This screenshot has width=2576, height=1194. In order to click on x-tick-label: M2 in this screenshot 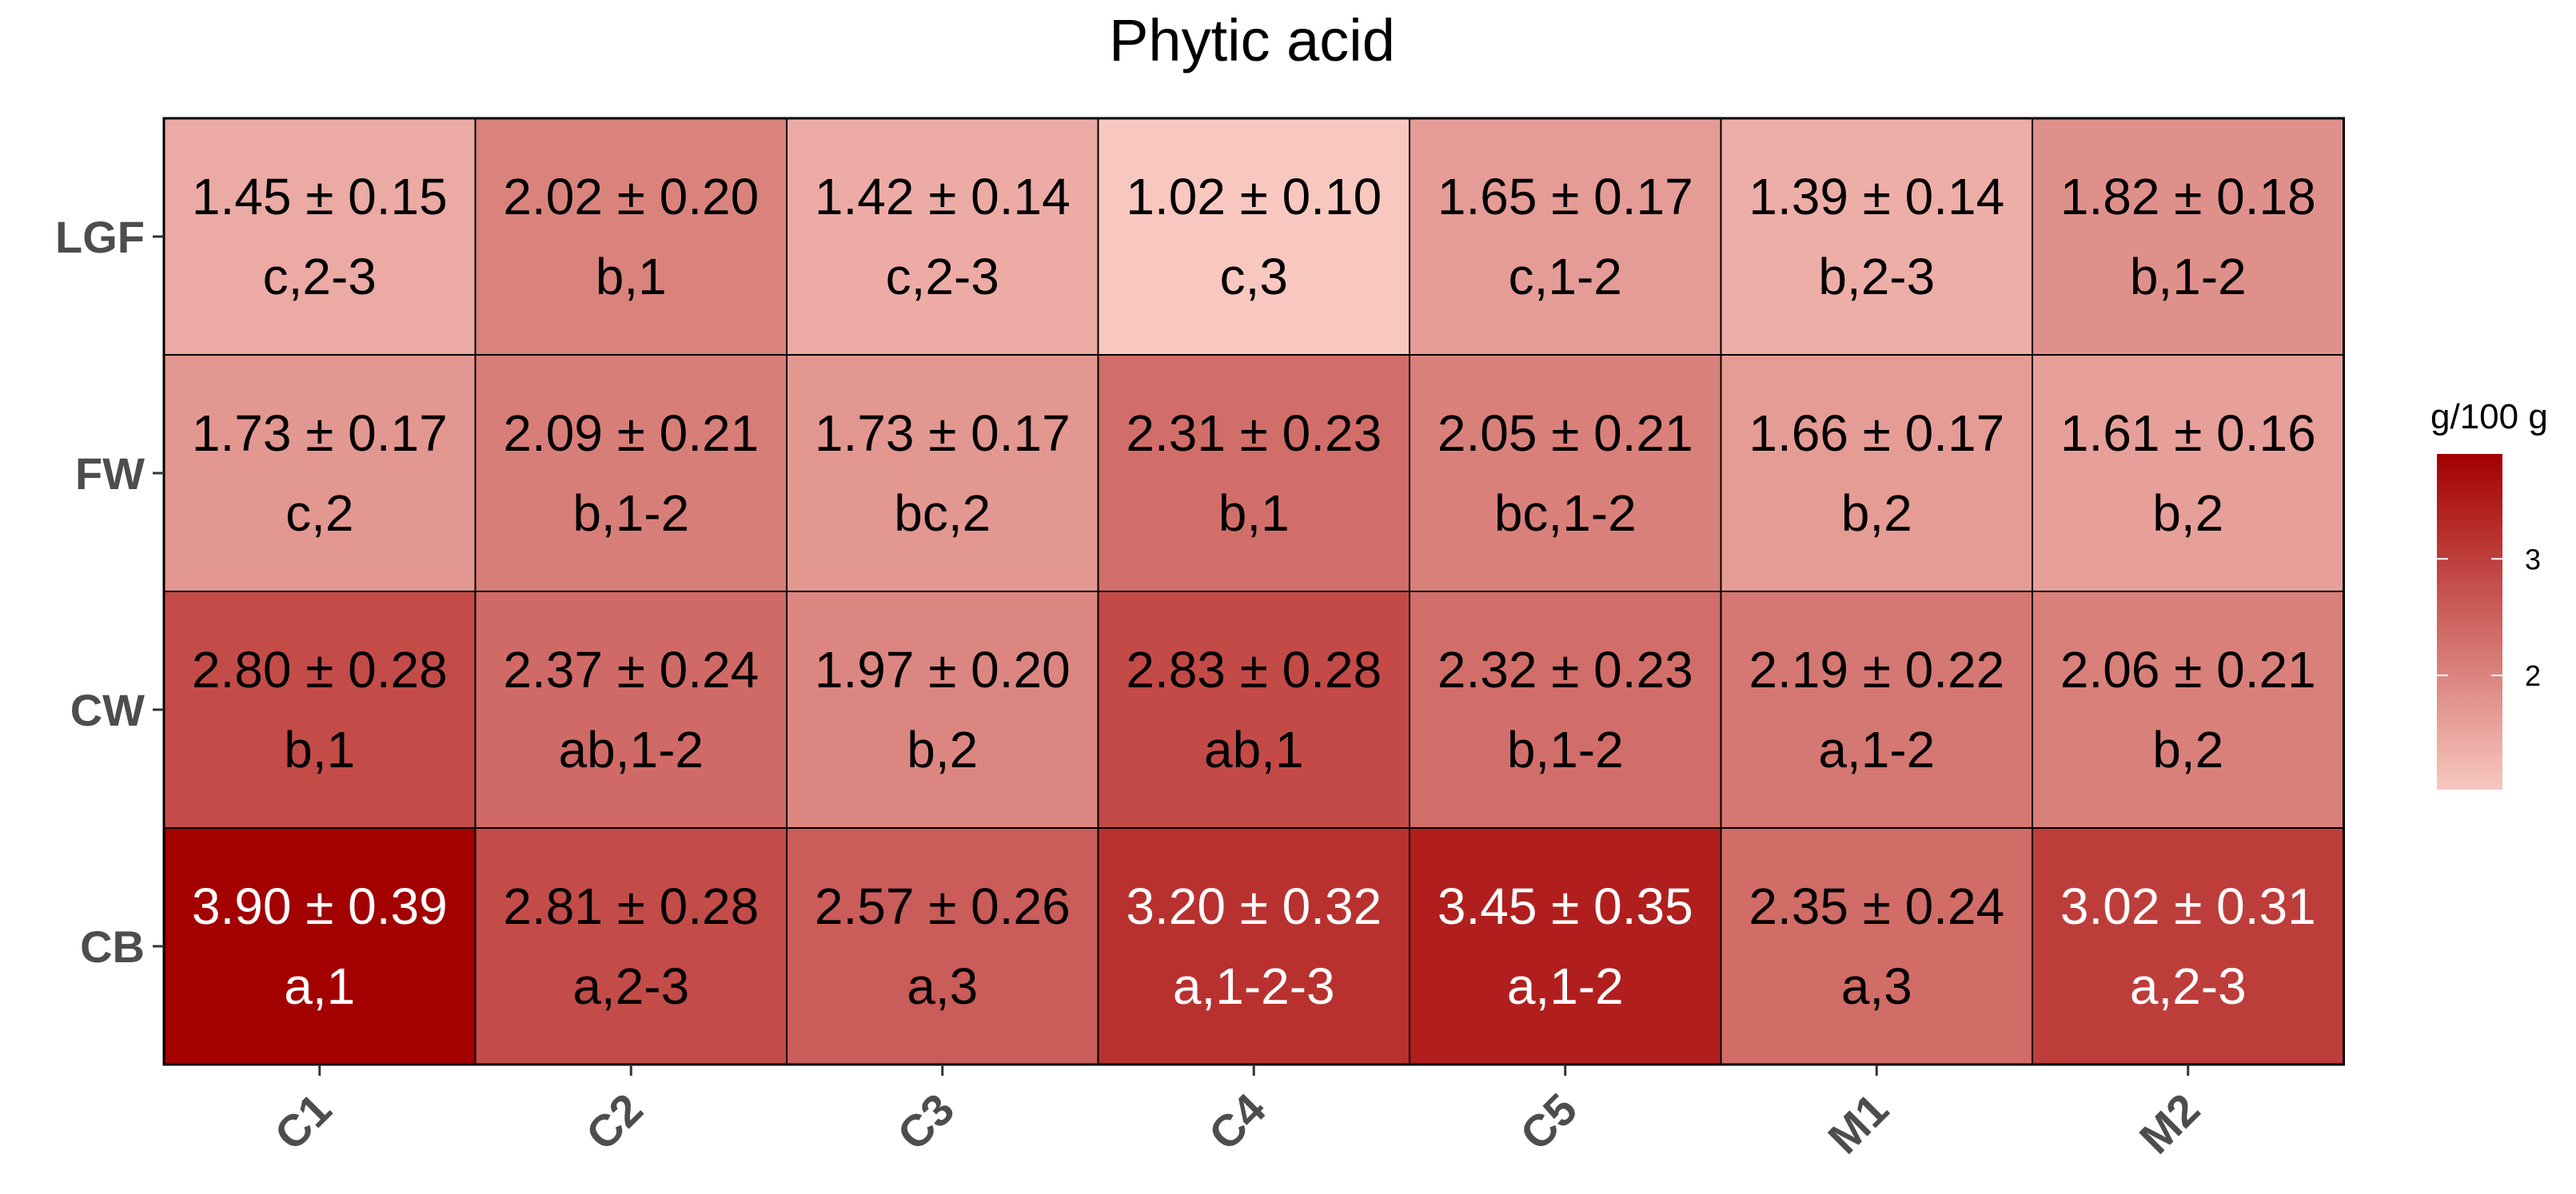, I will do `click(2170, 1124)`.